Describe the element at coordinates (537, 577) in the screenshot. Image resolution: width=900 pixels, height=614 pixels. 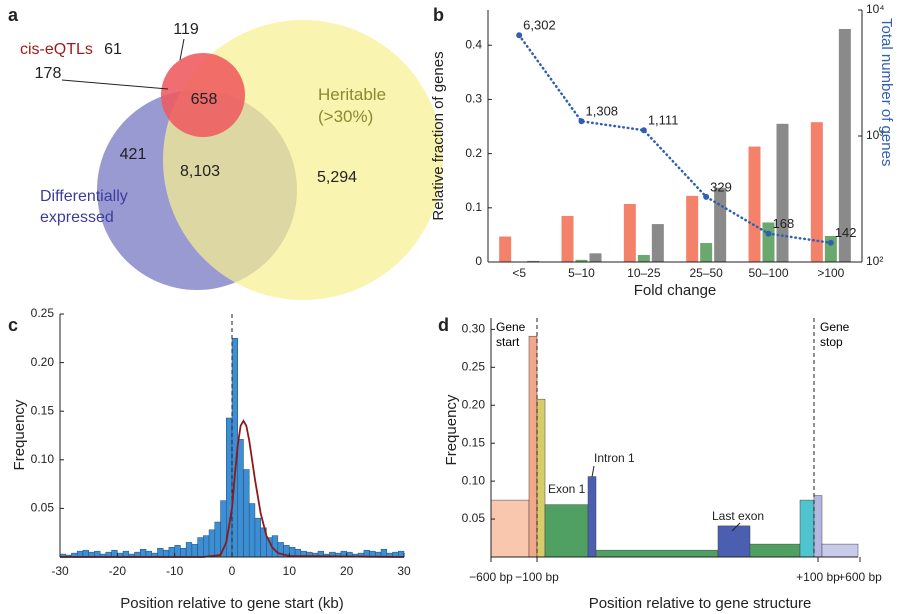
I see `x-tick-label: −100 bp` at that location.